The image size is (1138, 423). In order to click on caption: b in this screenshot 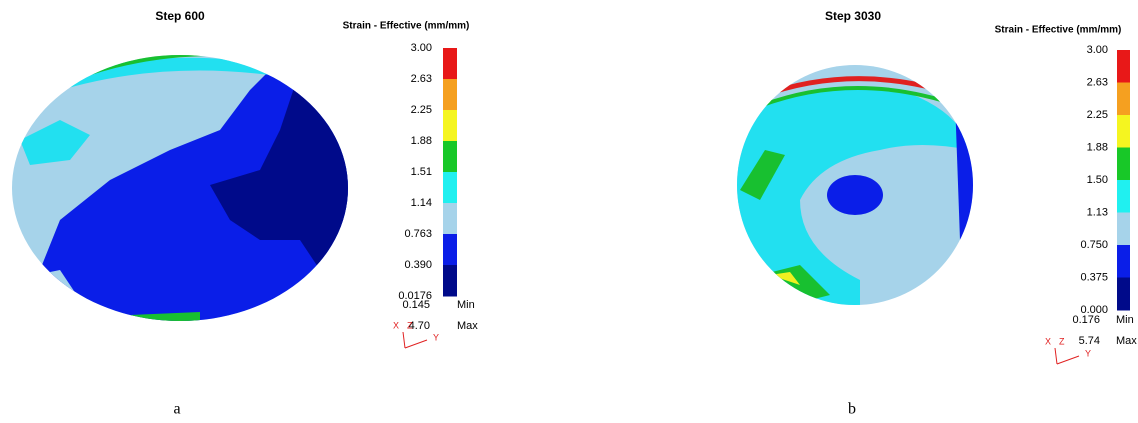, I will do `click(852, 409)`.